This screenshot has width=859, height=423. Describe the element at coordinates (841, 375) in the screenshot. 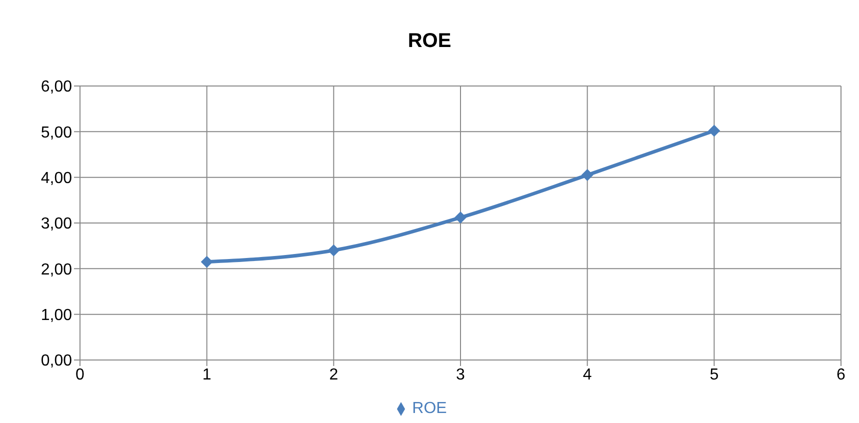

I see `x-tick-label: 6` at that location.